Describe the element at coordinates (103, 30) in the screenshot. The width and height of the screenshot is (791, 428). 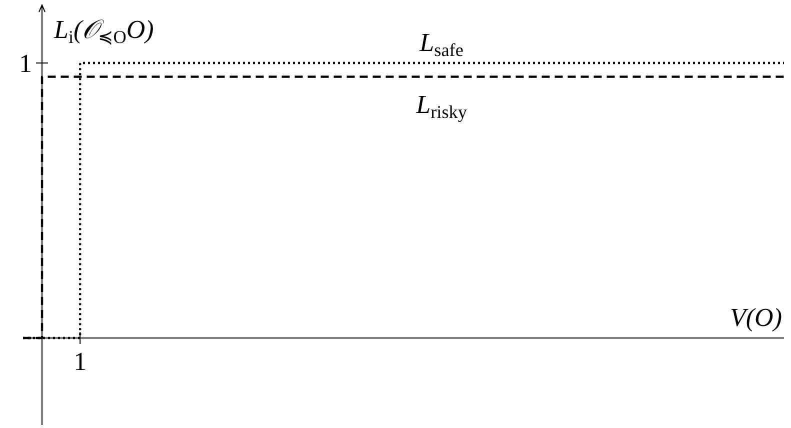
I see `y-axis-title: L$_{i}$(𝒪$_{≼O}$O)` at that location.